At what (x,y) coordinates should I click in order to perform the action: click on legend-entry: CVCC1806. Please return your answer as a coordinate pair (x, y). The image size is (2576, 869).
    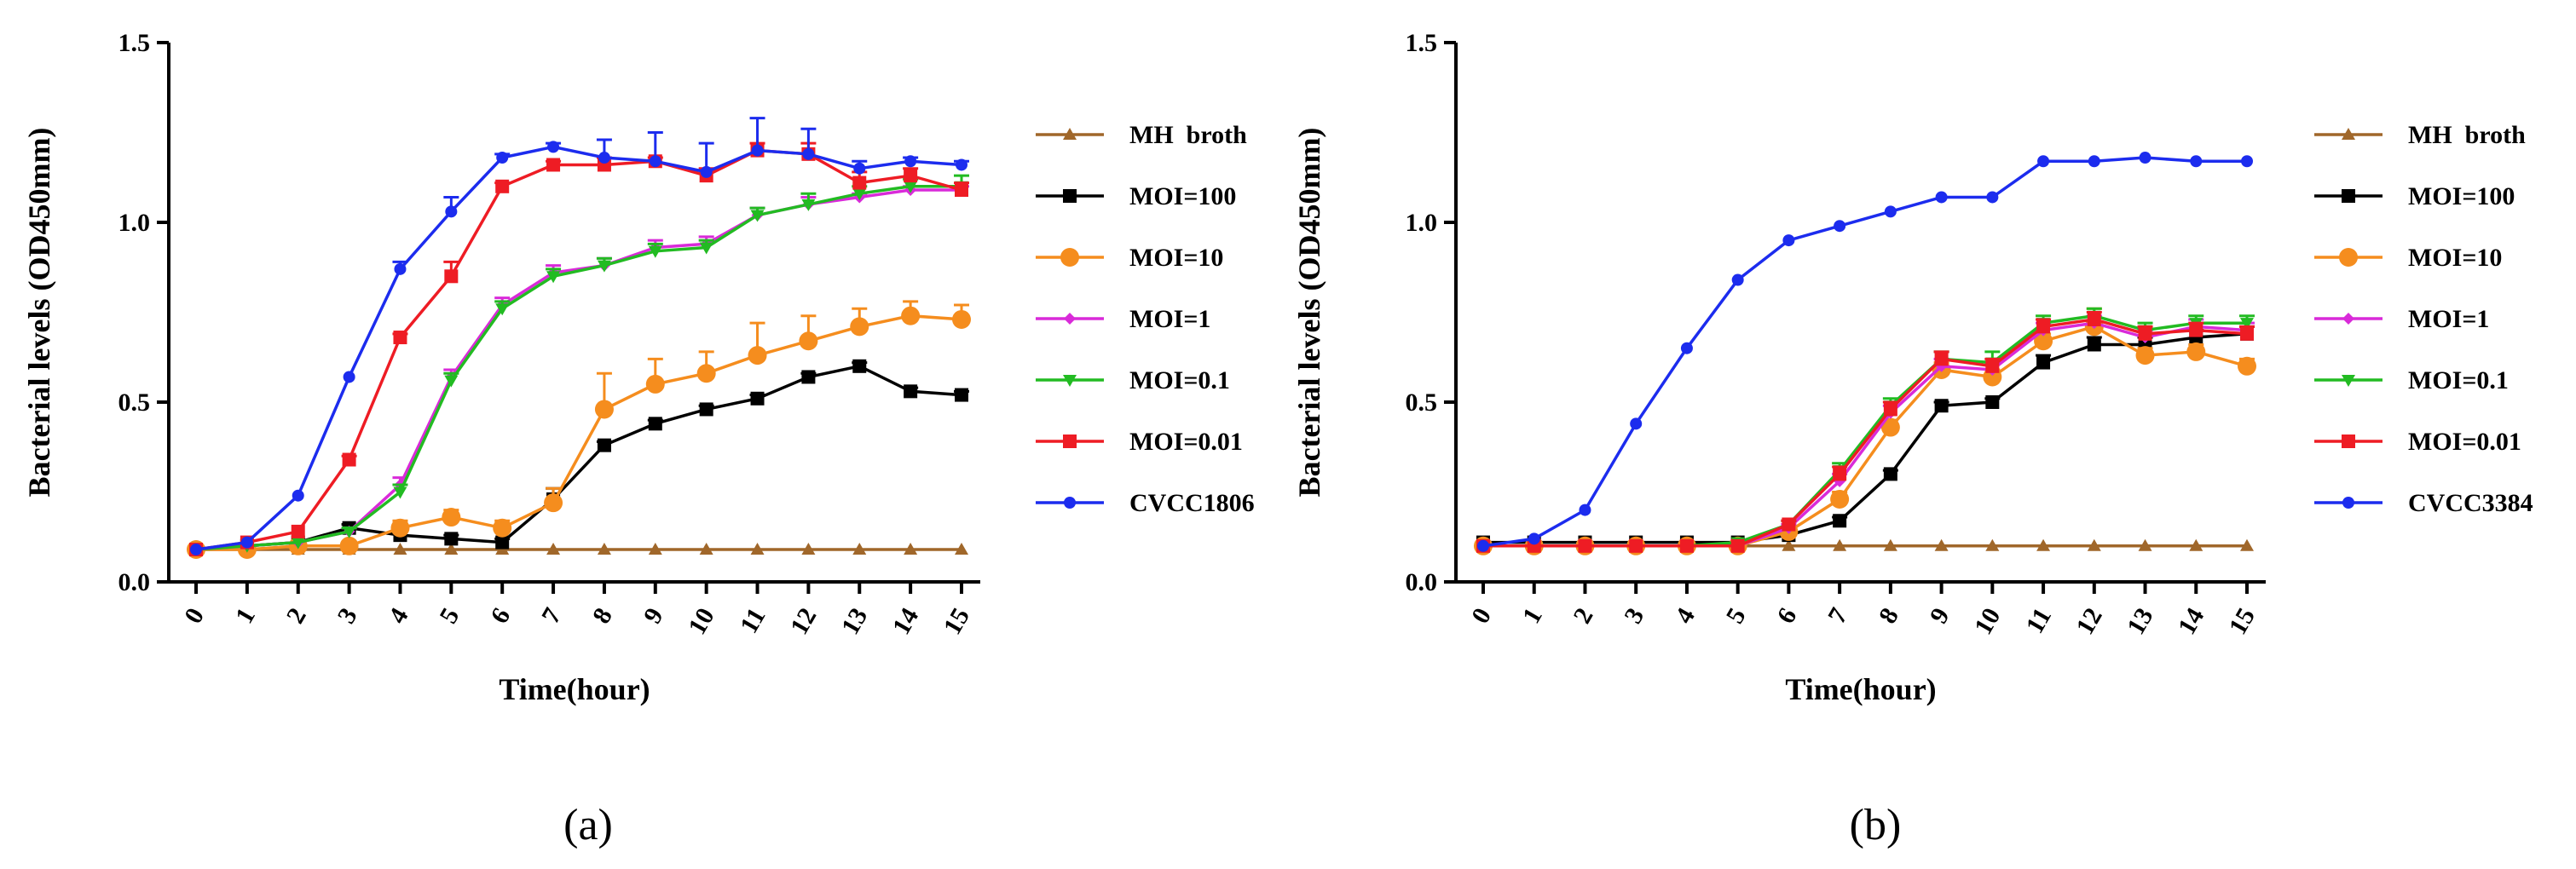
    Looking at the image, I should click on (1145, 503).